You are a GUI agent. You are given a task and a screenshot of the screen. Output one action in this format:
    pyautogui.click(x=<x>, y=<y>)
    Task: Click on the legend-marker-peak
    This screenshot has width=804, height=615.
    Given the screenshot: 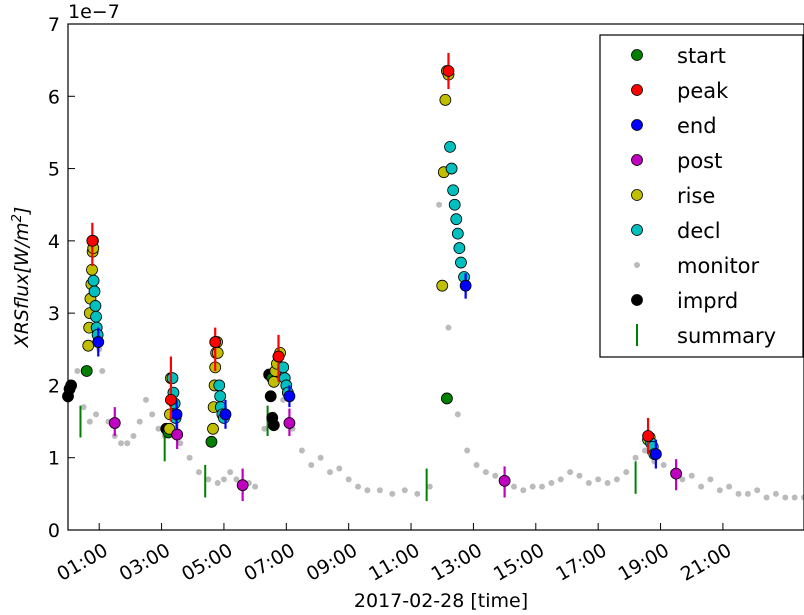 What is the action you would take?
    pyautogui.click(x=637, y=90)
    